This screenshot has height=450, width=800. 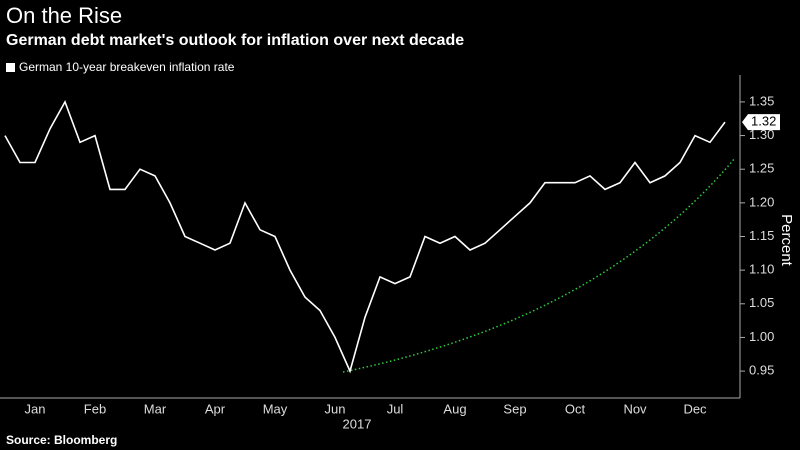 What do you see at coordinates (761, 302) in the screenshot?
I see `y-tick-label: 1.05` at bounding box center [761, 302].